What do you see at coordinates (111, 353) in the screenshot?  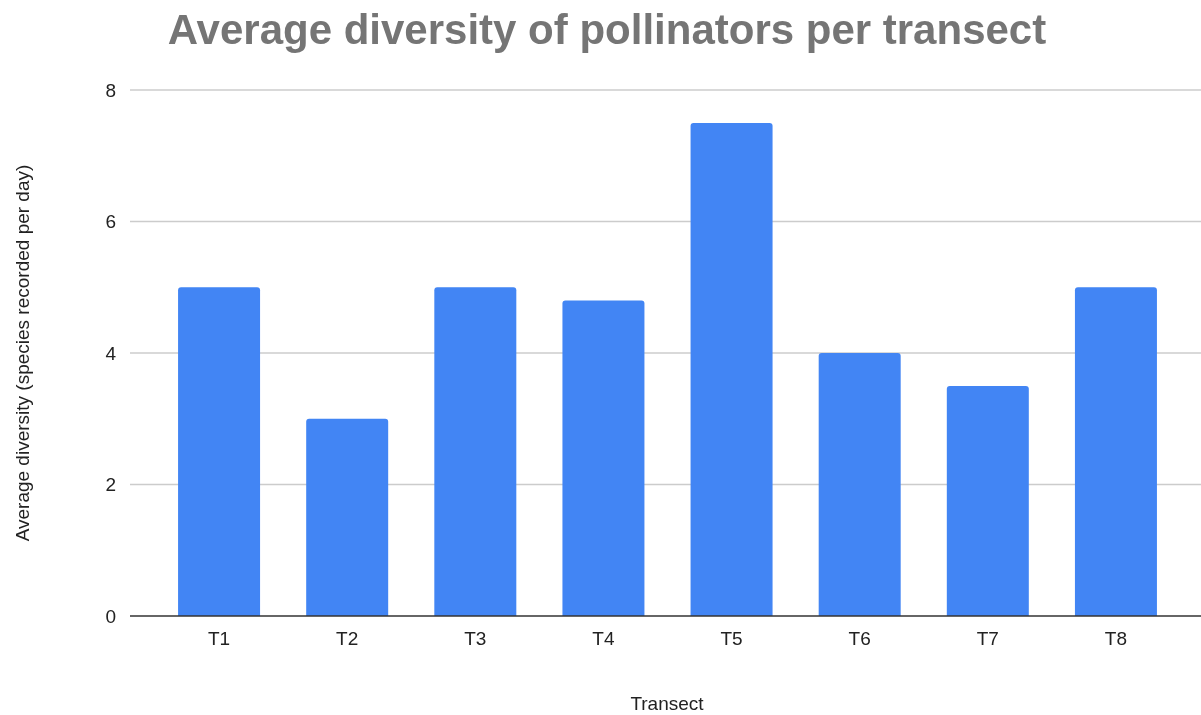 I see `y-tick-label: 4` at bounding box center [111, 353].